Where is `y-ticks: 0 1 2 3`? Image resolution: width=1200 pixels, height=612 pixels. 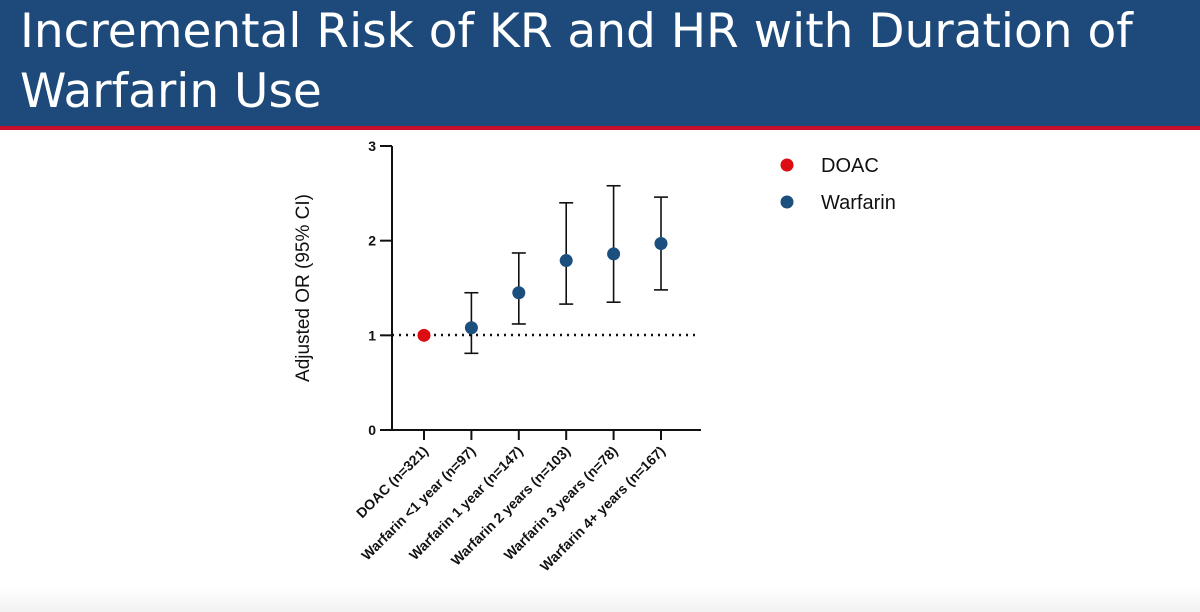 y-ticks: 0 1 2 3 is located at coordinates (380, 288).